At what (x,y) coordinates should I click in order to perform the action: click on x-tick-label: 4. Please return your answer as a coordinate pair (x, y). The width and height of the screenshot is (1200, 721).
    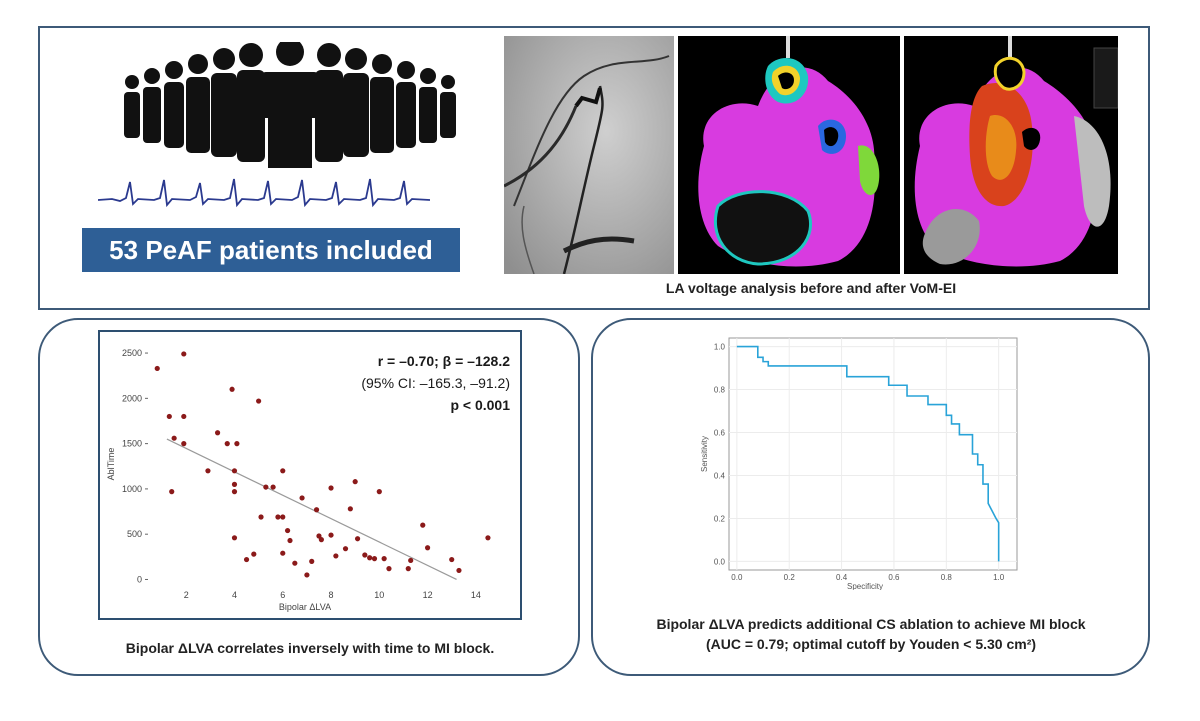
    Looking at the image, I should click on (234, 595).